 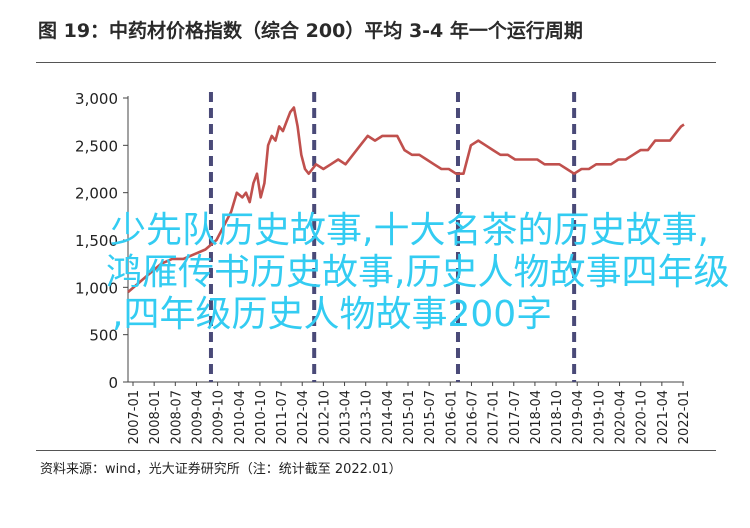 What do you see at coordinates (642, 417) in the screenshot?
I see `x-tick-label: 2020-10` at bounding box center [642, 417].